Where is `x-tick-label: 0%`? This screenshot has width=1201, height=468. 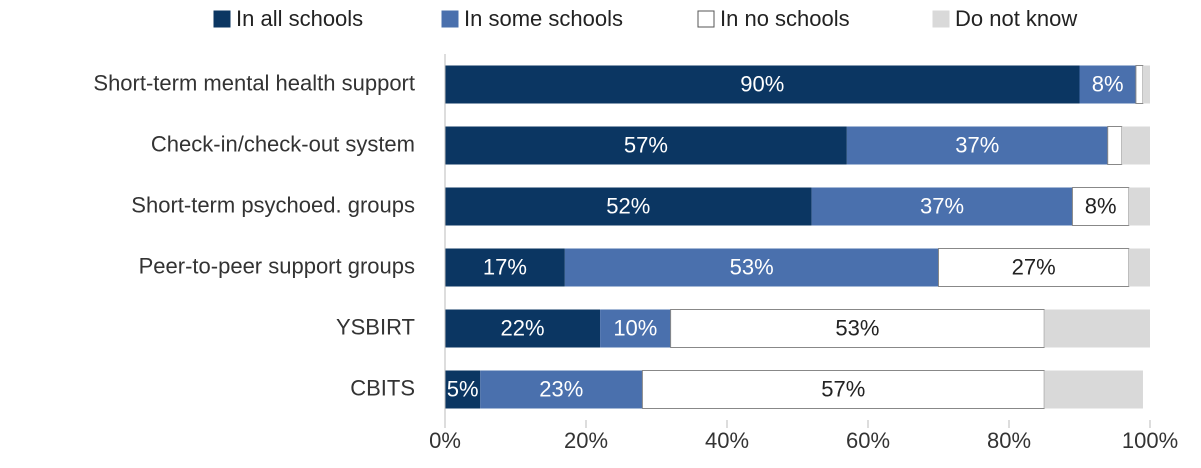 x-tick-label: 0% is located at coordinates (445, 440).